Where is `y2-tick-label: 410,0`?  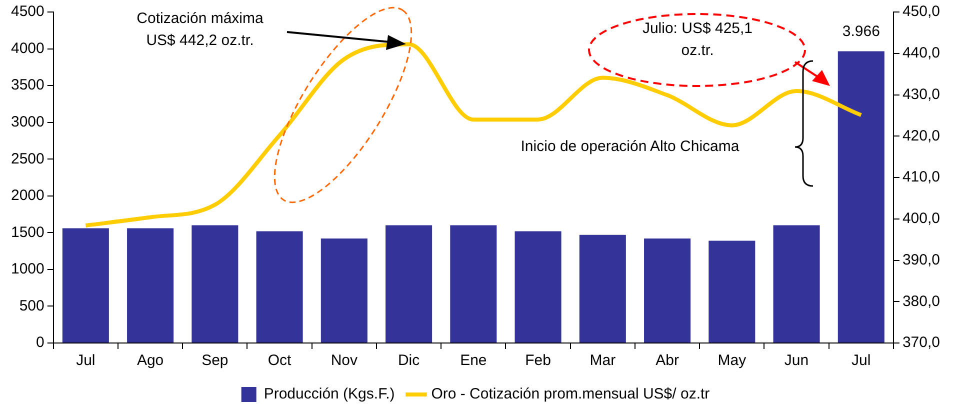 y2-tick-label: 410,0 is located at coordinates (921, 177).